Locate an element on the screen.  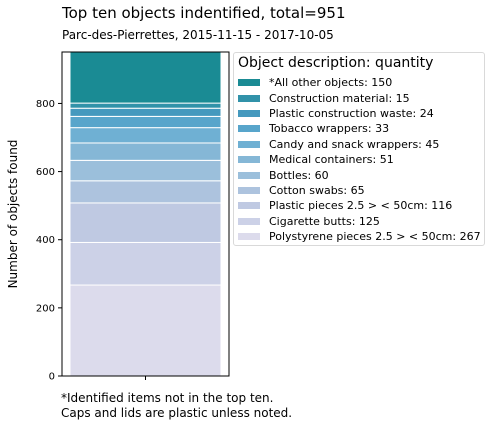
footnote-line: *Identified items not in the top ten. is located at coordinates (167, 398).